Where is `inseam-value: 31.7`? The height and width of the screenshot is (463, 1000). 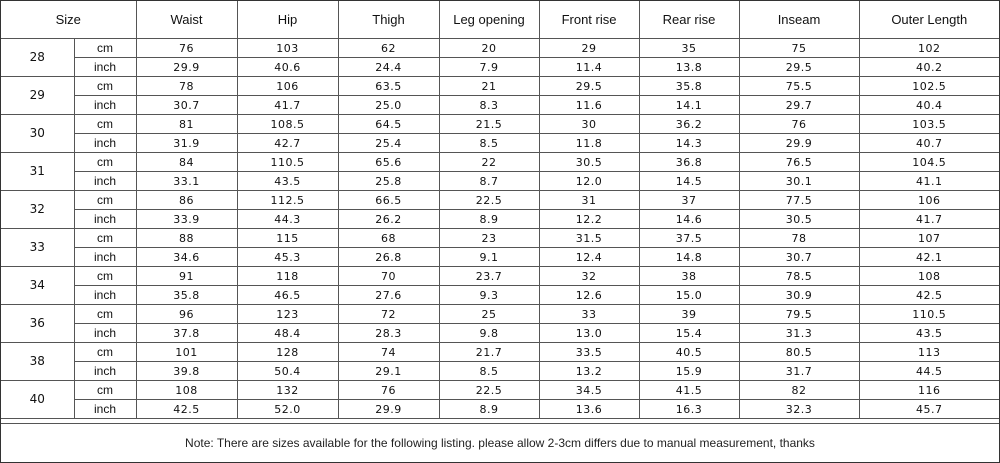
inseam-value: 31.7 is located at coordinates (799, 371).